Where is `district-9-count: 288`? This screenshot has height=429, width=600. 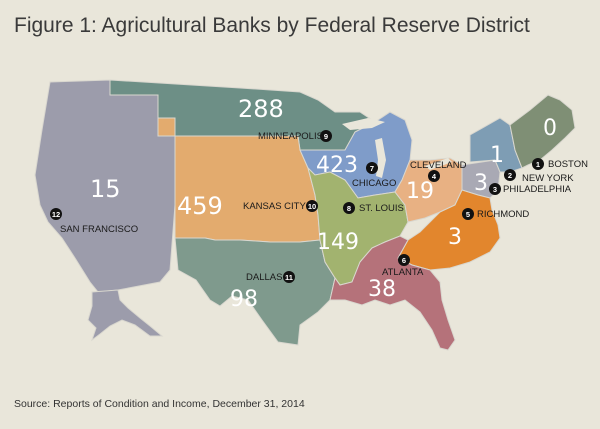 district-9-count: 288 is located at coordinates (261, 109).